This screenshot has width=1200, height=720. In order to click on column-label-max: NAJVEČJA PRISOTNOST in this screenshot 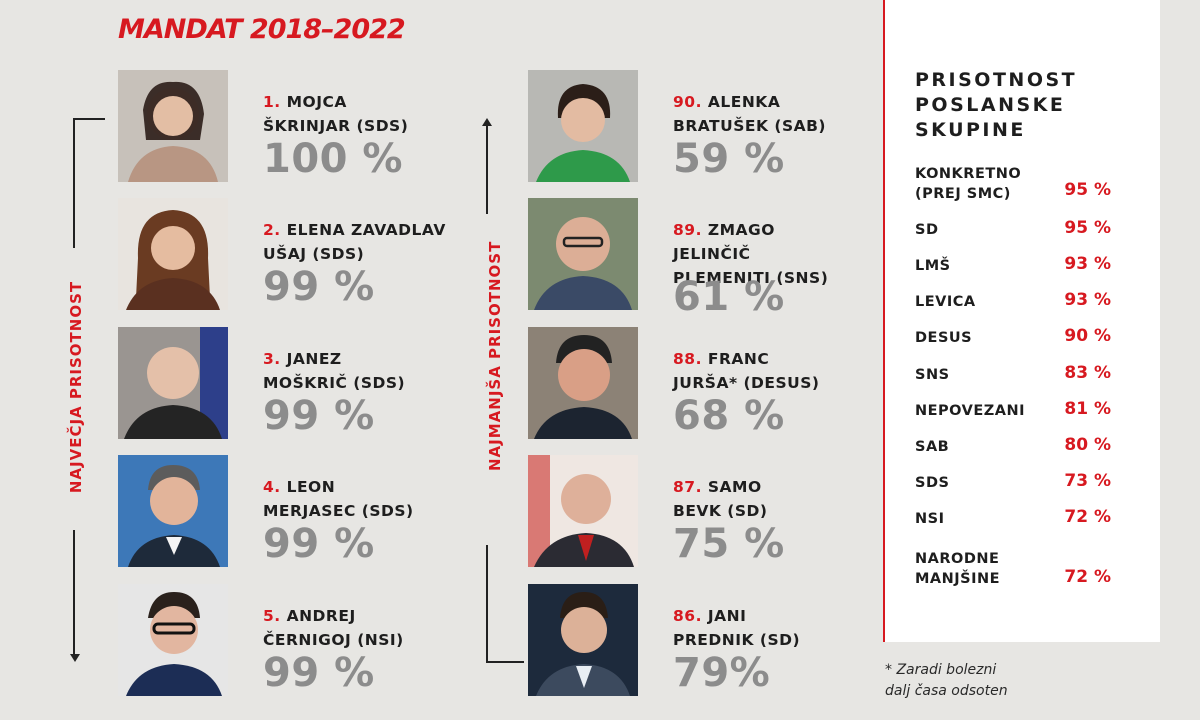, I will do `click(76, 387)`.